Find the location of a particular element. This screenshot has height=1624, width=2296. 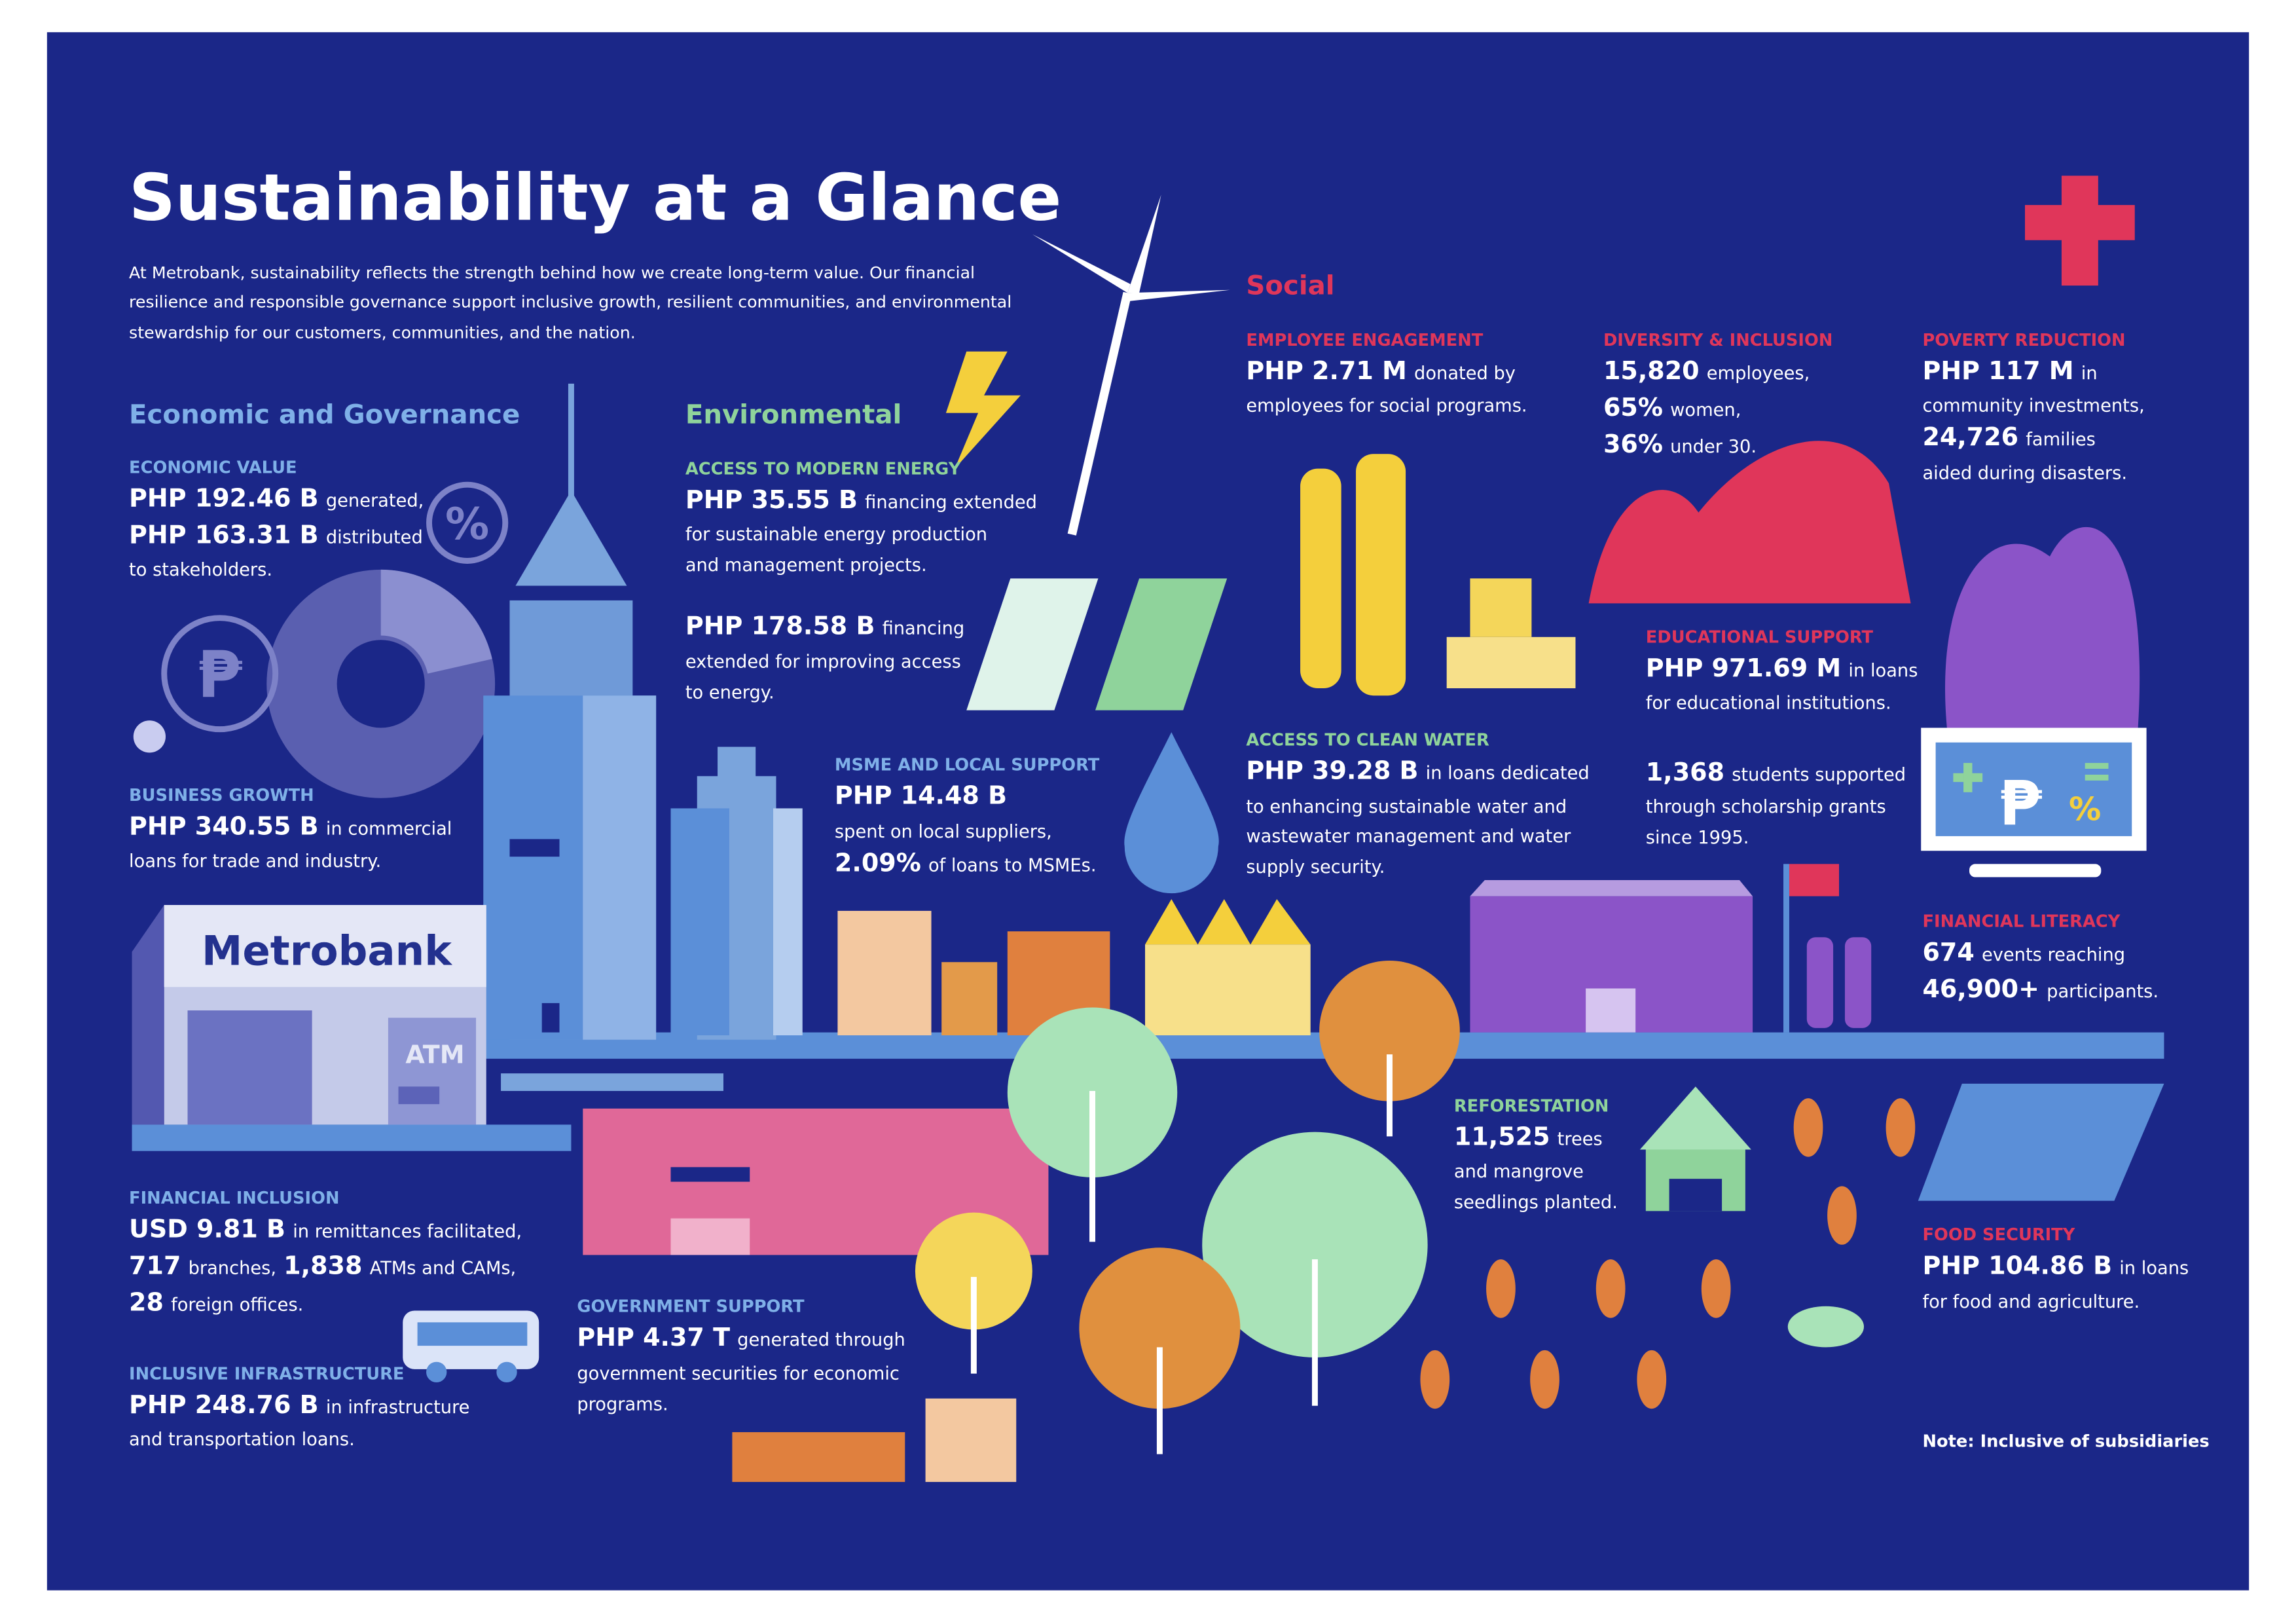

figure: 46,900+ is located at coordinates (1980, 988).